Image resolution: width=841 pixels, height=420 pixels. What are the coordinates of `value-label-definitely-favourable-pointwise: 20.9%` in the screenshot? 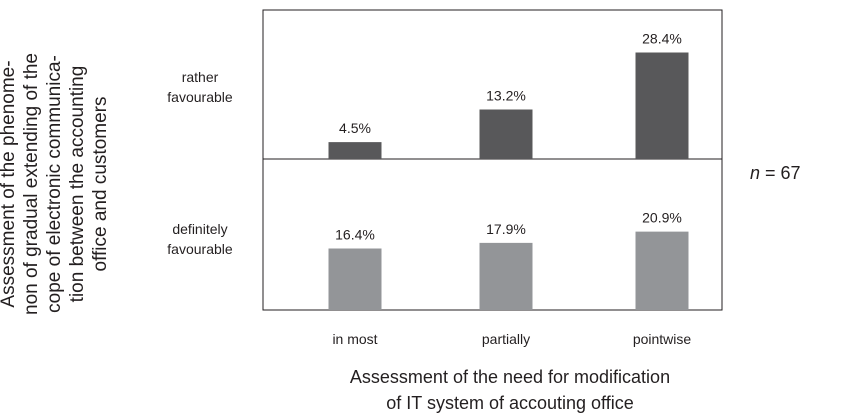 It's located at (662, 218).